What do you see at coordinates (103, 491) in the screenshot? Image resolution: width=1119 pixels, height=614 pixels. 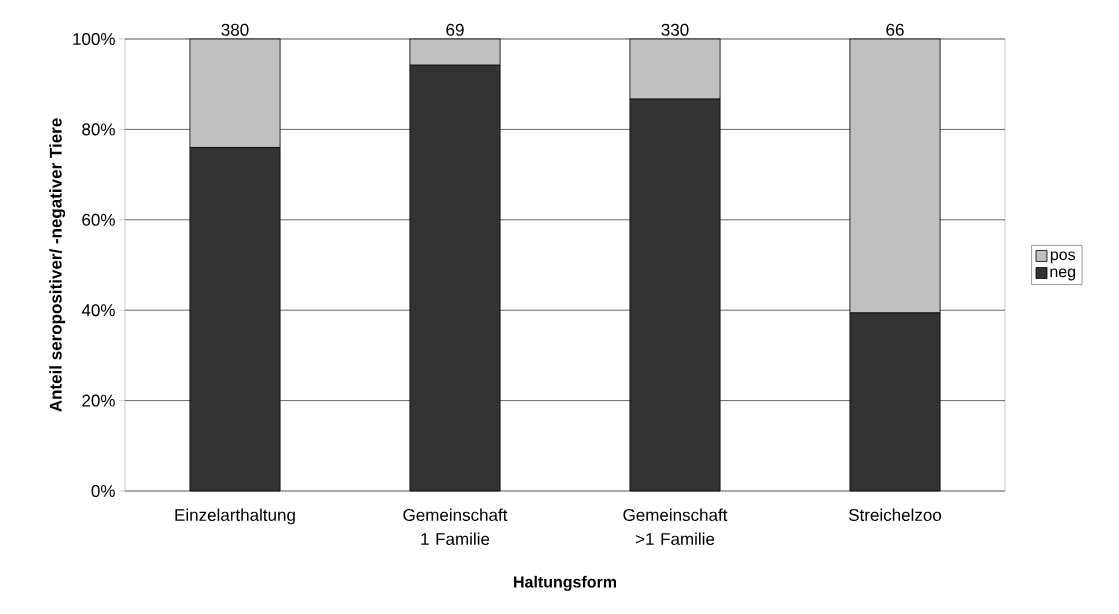 I see `y-tick-label: 0%` at bounding box center [103, 491].